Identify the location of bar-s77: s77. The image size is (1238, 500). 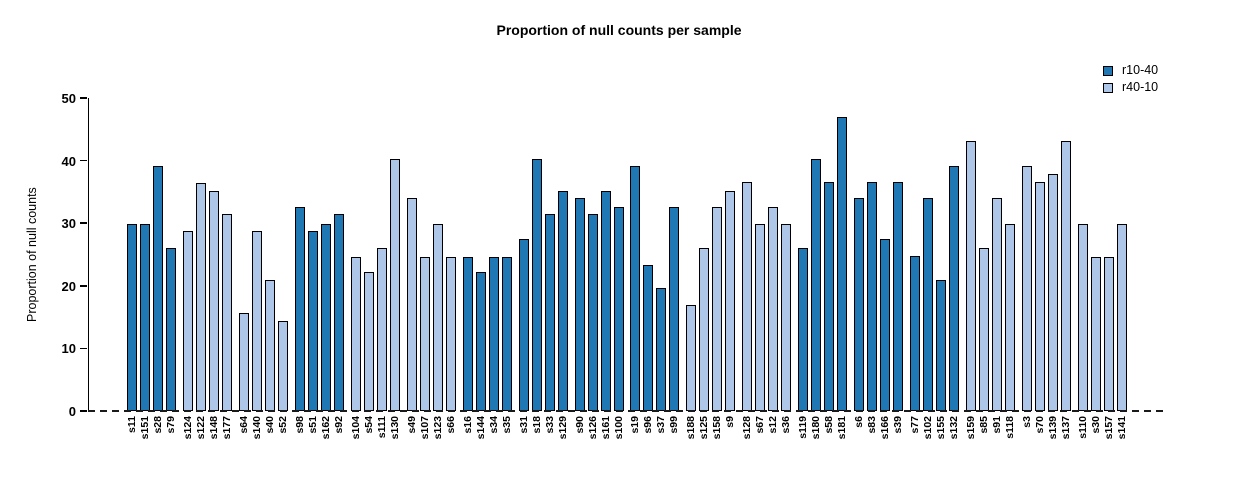
(915, 345).